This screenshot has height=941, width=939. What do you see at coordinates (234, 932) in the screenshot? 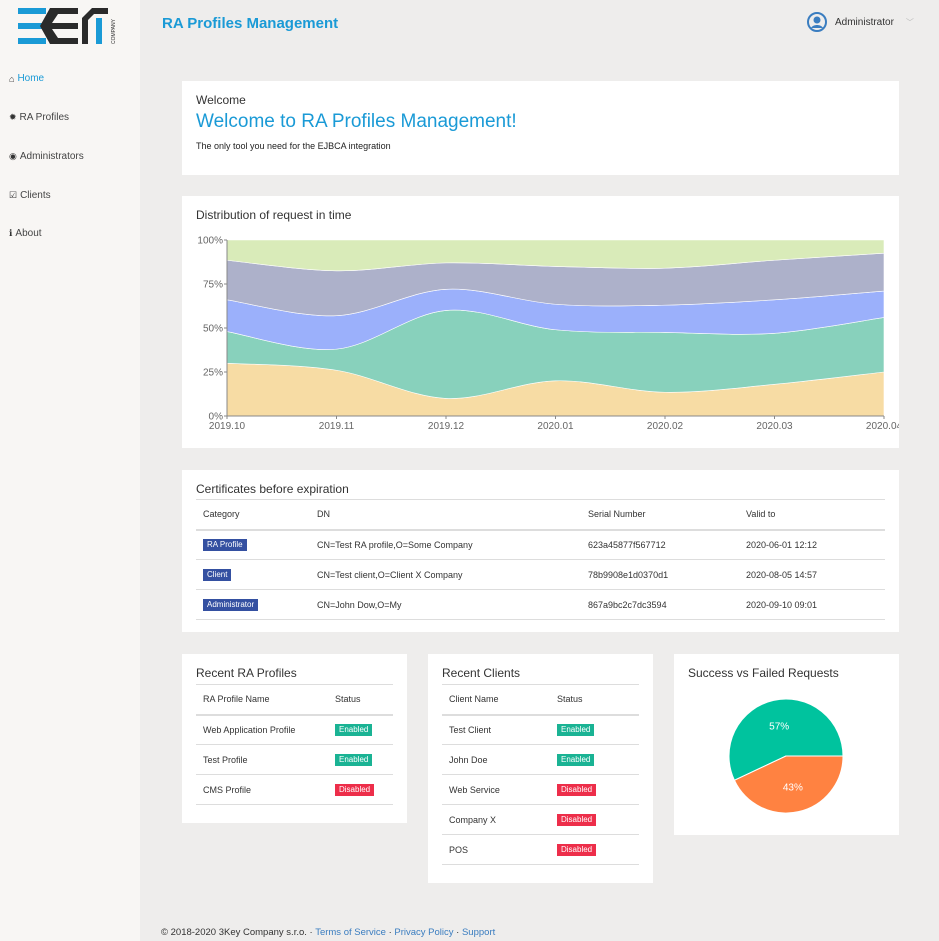
I see `copyright: © 2018-2020 3Key Company s.r.o.` at bounding box center [234, 932].